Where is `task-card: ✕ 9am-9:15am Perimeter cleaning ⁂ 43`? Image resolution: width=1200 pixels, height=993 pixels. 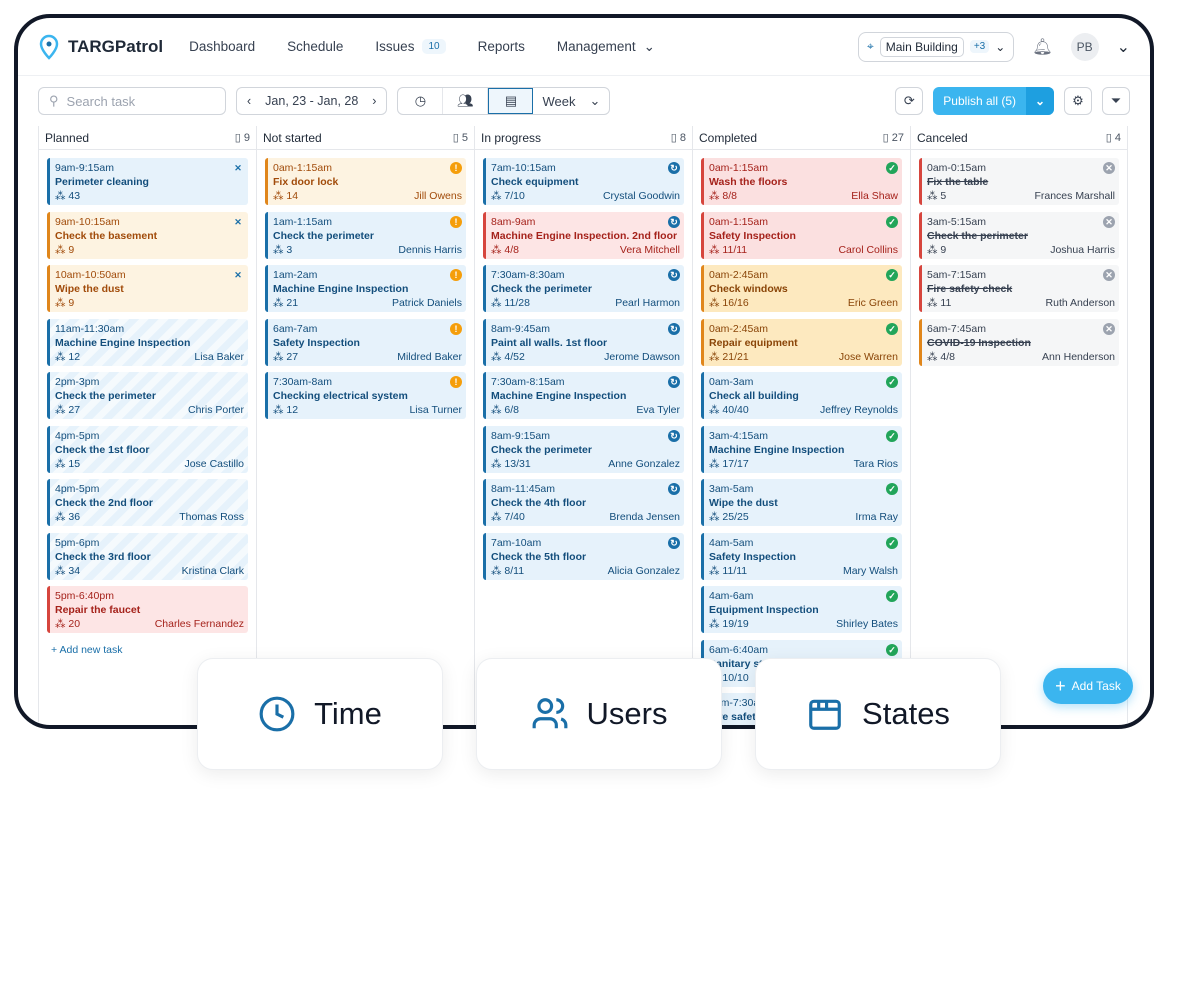
task-card: ✕ 9am-9:15am Perimeter cleaning ⁂ 43 is located at coordinates (147, 181).